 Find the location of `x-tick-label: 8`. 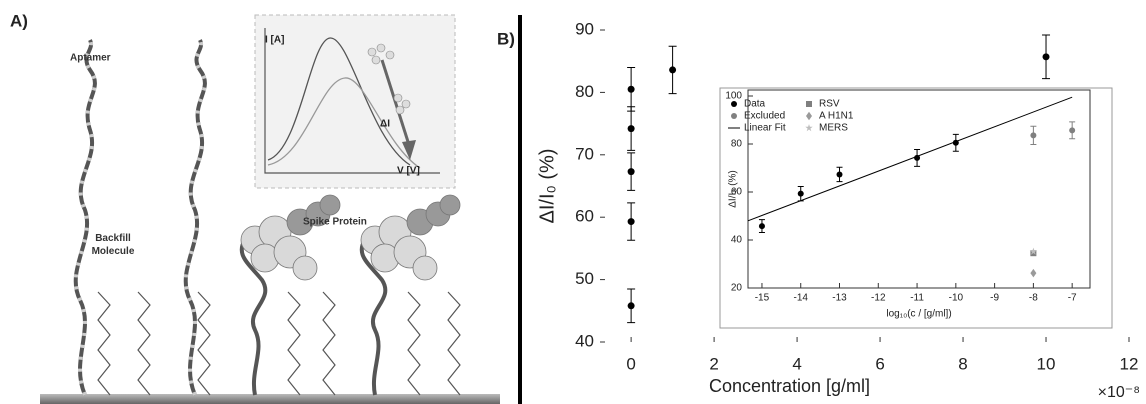

x-tick-label: 8 is located at coordinates (962, 363).